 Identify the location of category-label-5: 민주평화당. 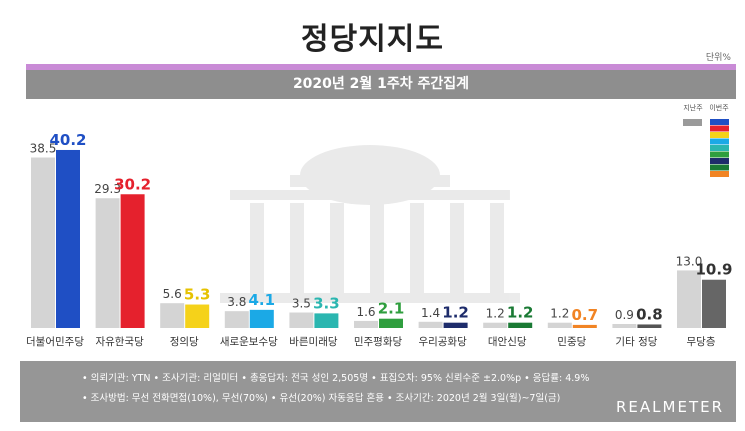
(378, 342).